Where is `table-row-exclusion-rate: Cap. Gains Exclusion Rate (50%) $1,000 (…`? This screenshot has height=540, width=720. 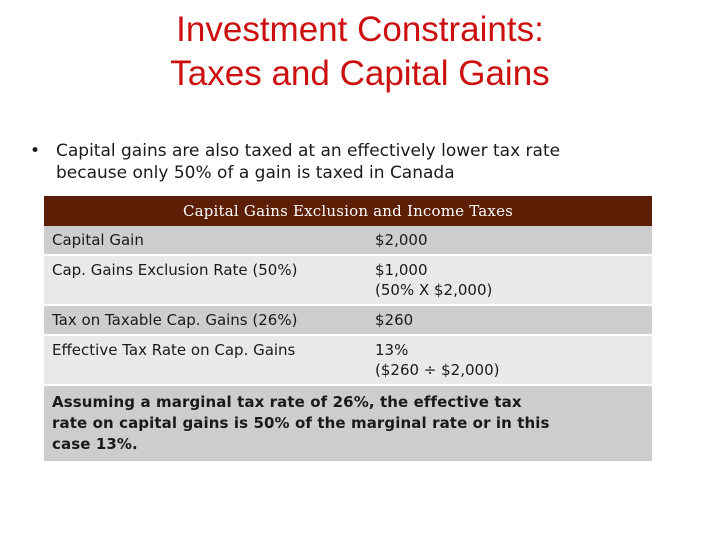 table-row-exclusion-rate: Cap. Gains Exclusion Rate (50%) $1,000 (… is located at coordinates (348, 281).